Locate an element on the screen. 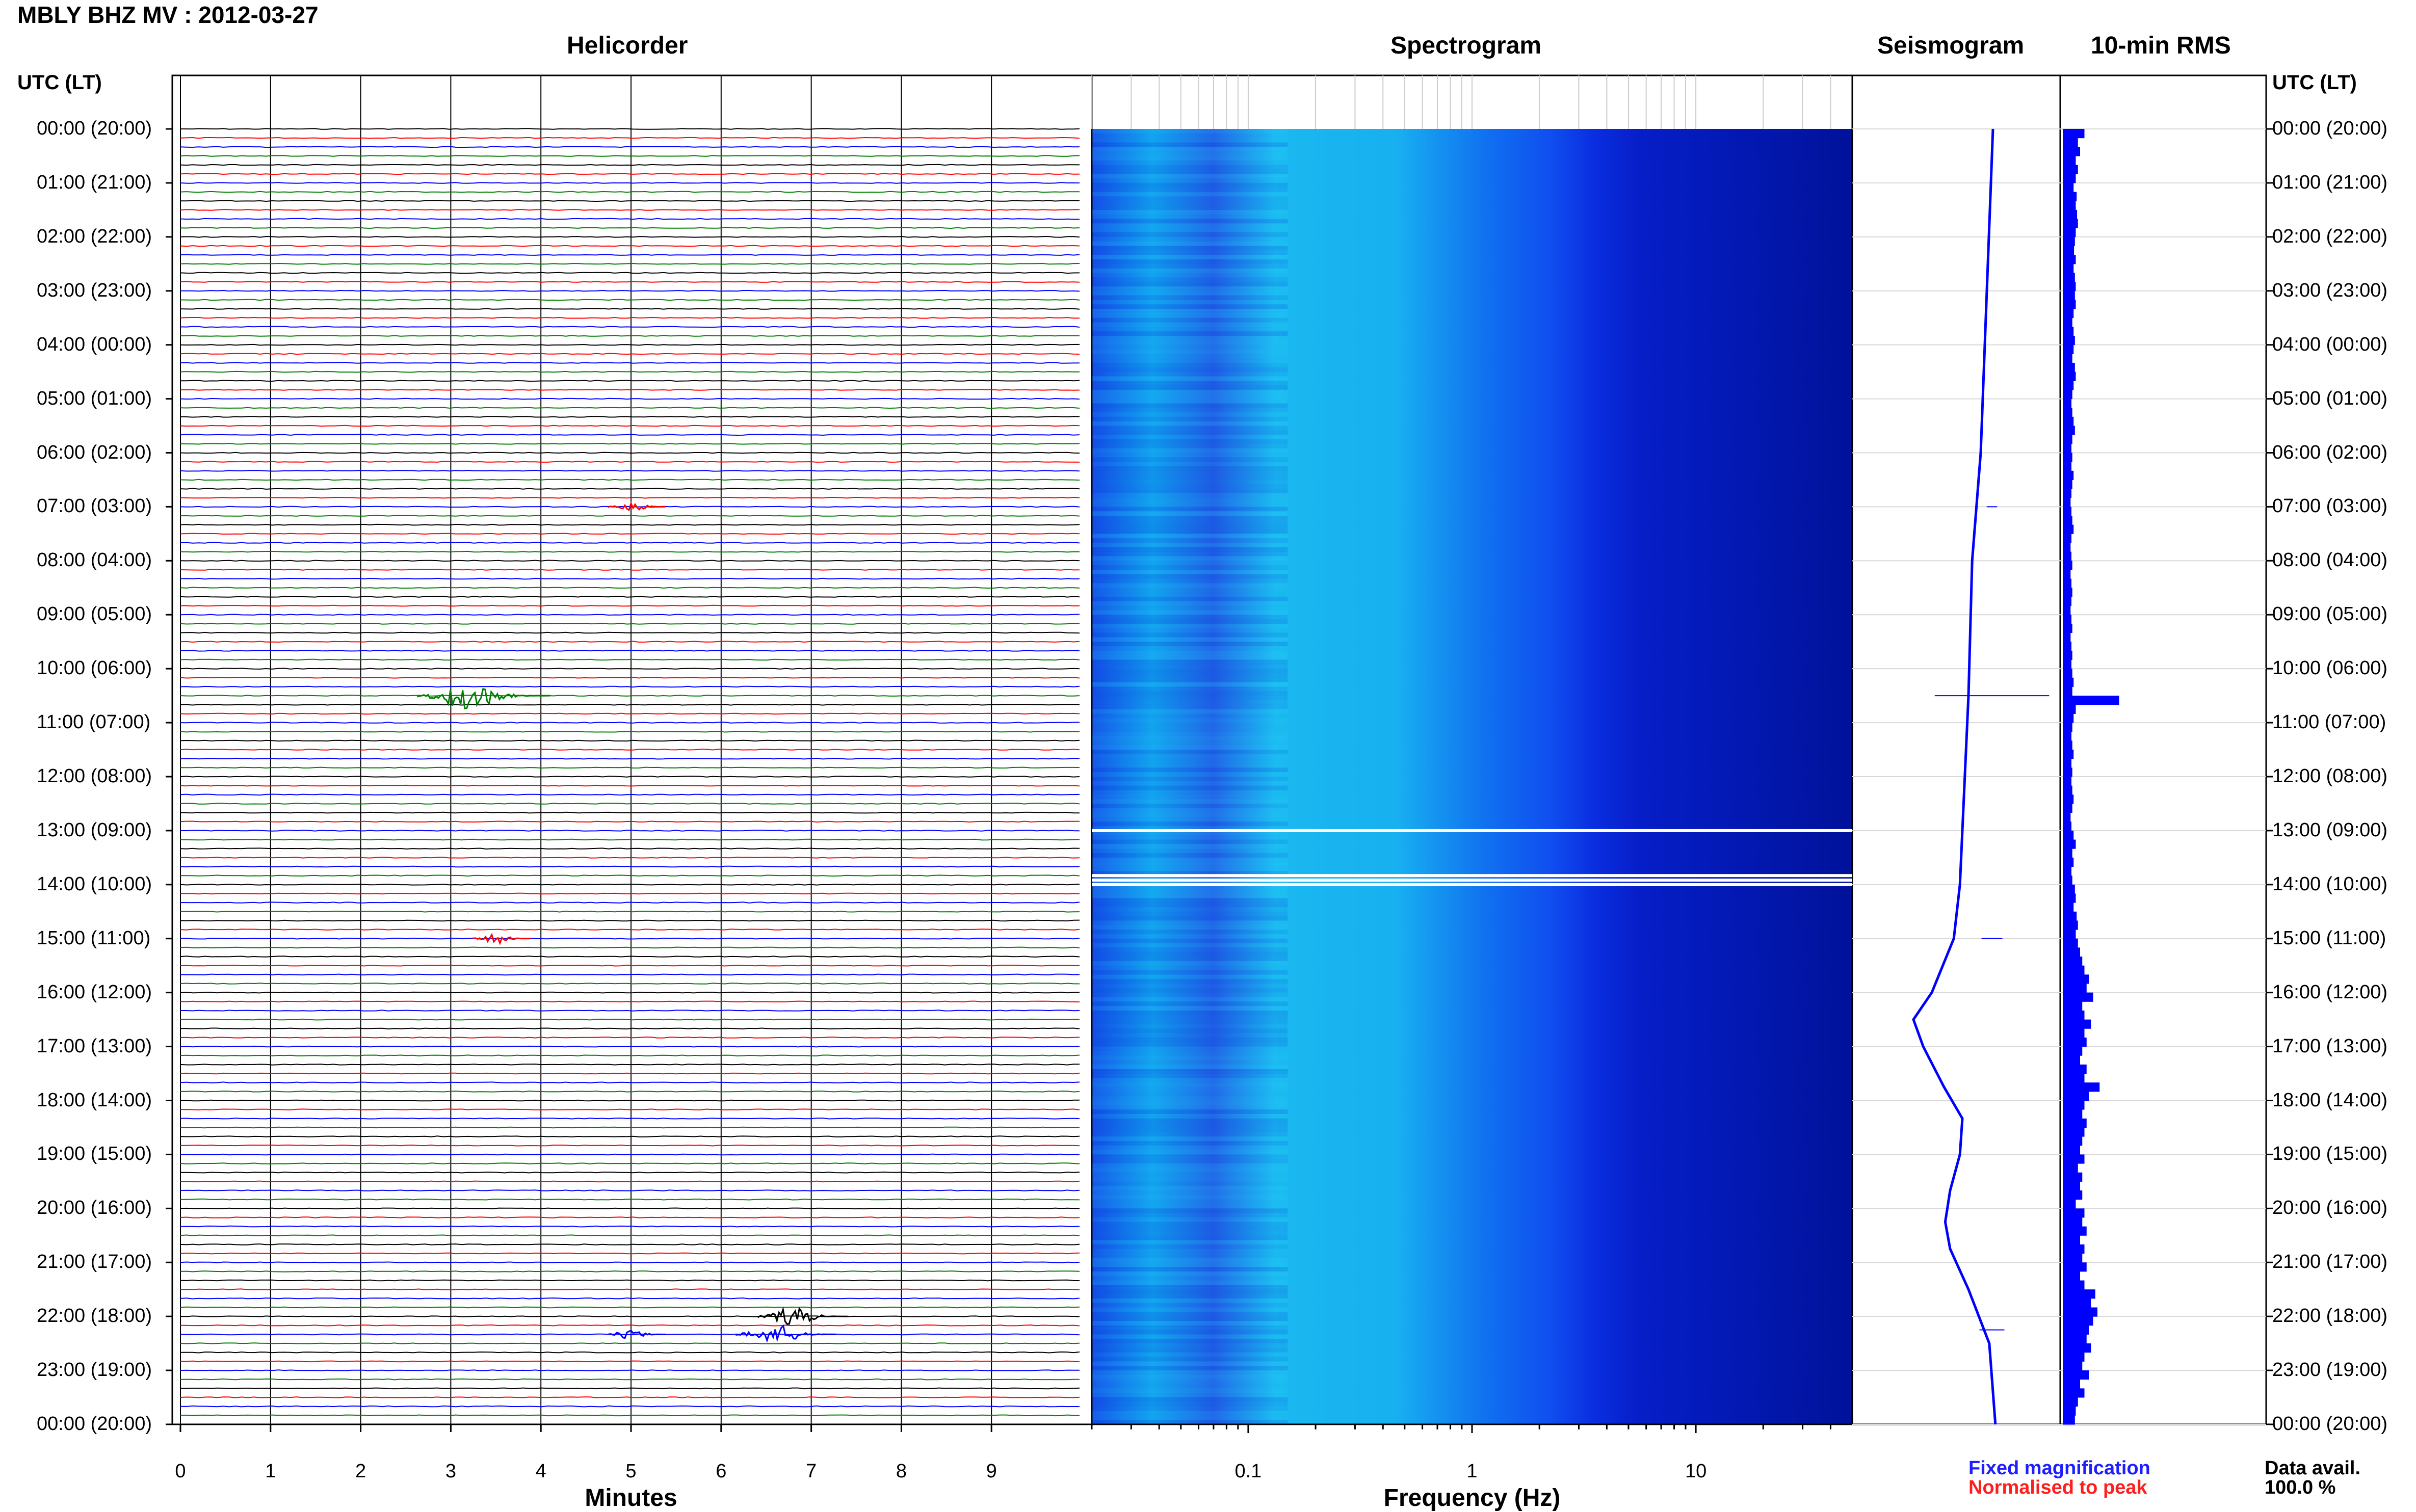  rms-bars is located at coordinates (2091, 777).